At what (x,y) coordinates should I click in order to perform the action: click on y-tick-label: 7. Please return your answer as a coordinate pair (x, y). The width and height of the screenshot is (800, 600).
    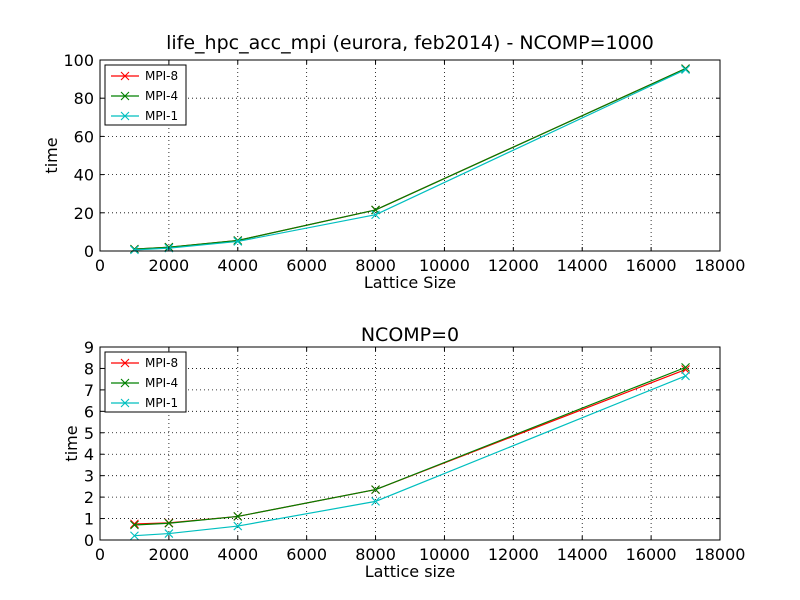
    Looking at the image, I should click on (89, 390).